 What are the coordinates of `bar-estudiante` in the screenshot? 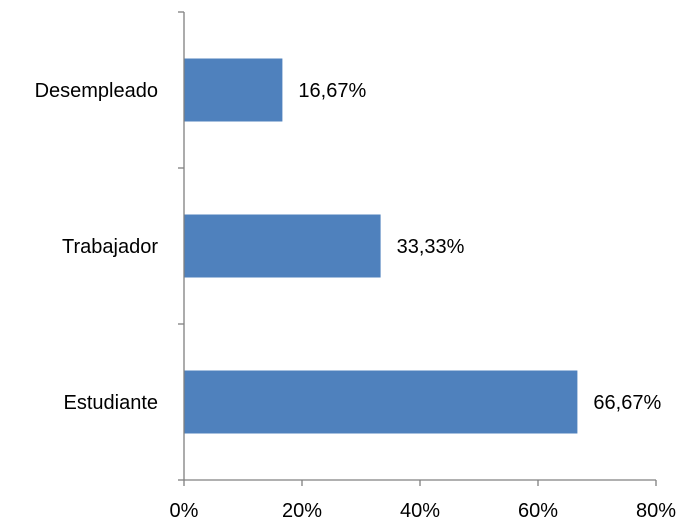 It's located at (381, 402).